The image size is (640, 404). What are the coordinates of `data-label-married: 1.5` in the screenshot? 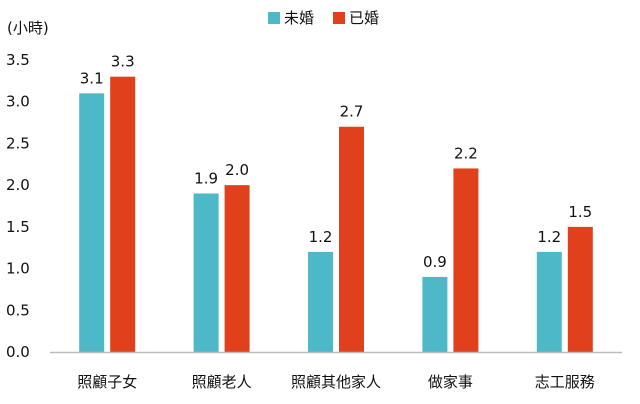 It's located at (580, 212).